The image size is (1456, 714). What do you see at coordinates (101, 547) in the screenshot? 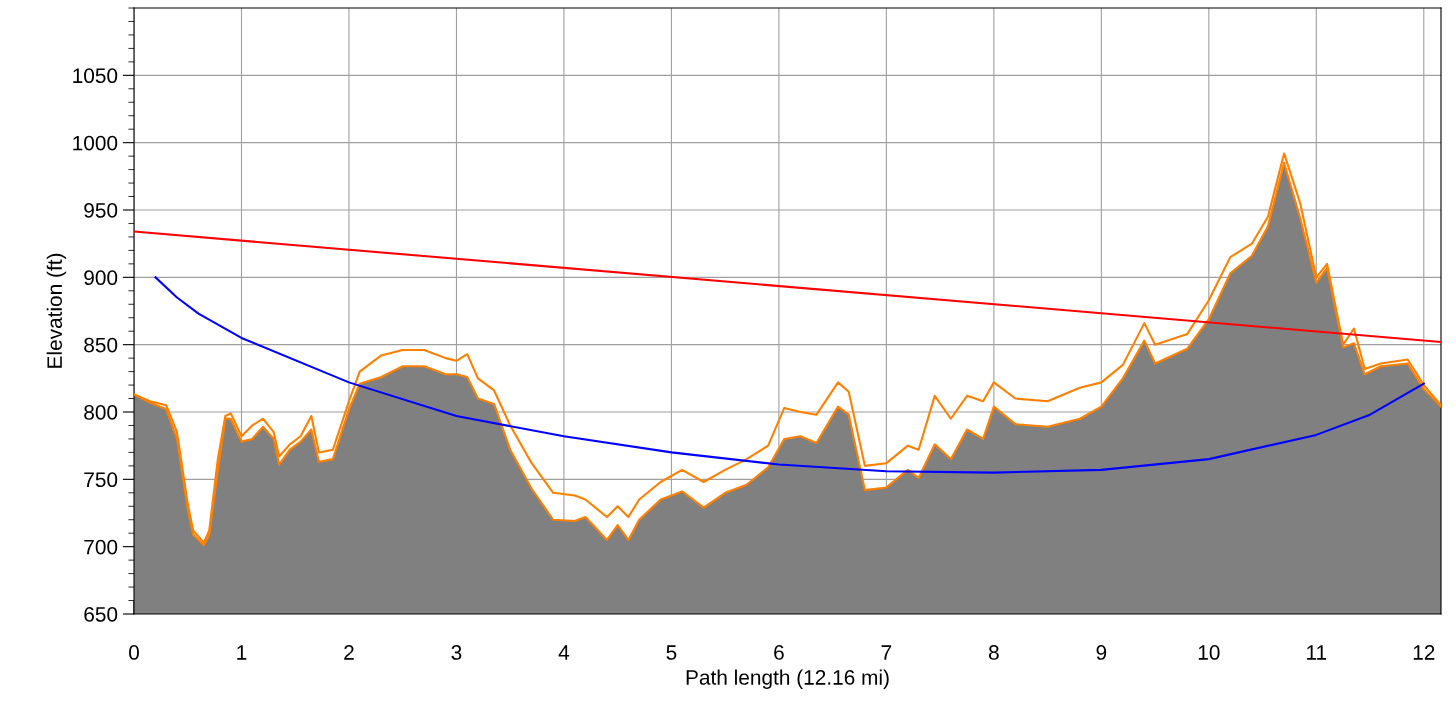
I see `y-tick-label: 700` at bounding box center [101, 547].